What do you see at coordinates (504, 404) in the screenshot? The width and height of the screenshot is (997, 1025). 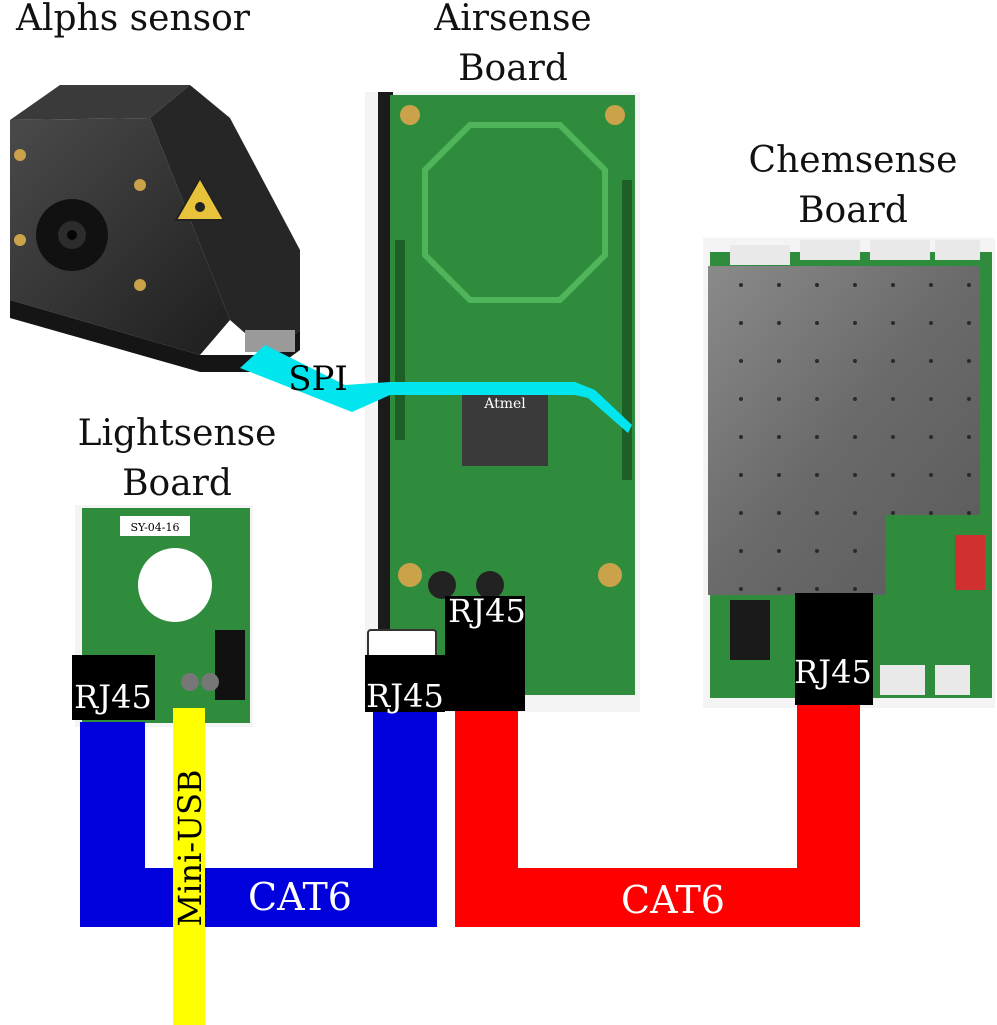 I see `atmel-chip-label: Atmel` at bounding box center [504, 404].